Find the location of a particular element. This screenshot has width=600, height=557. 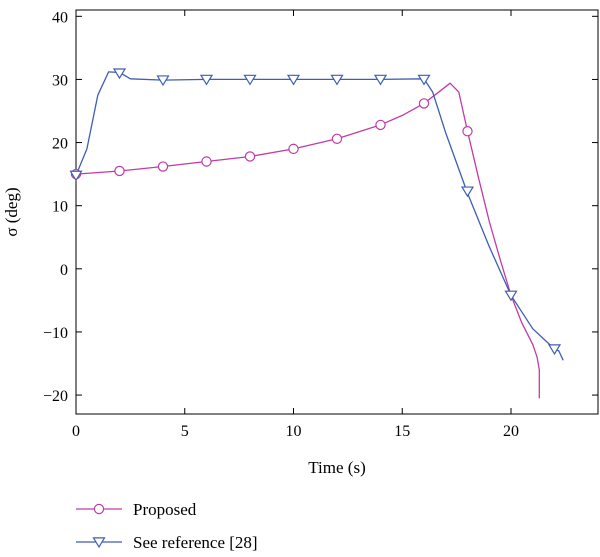

legend: Proposed See reference [28] is located at coordinates (167, 526).